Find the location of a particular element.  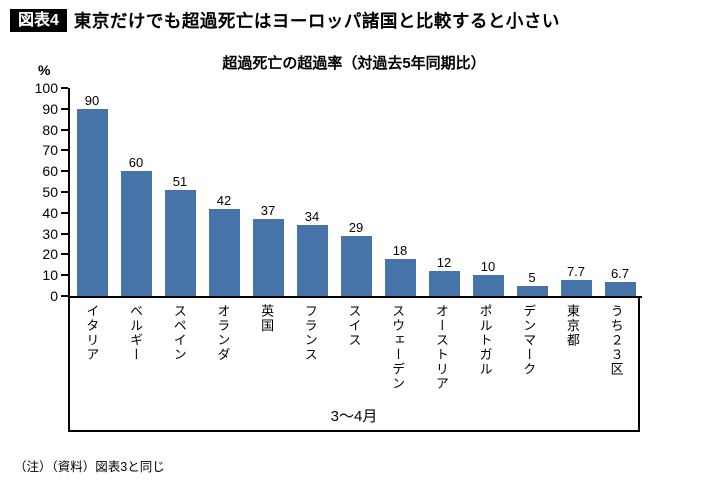

bar-value-label: 10 is located at coordinates (488, 267).